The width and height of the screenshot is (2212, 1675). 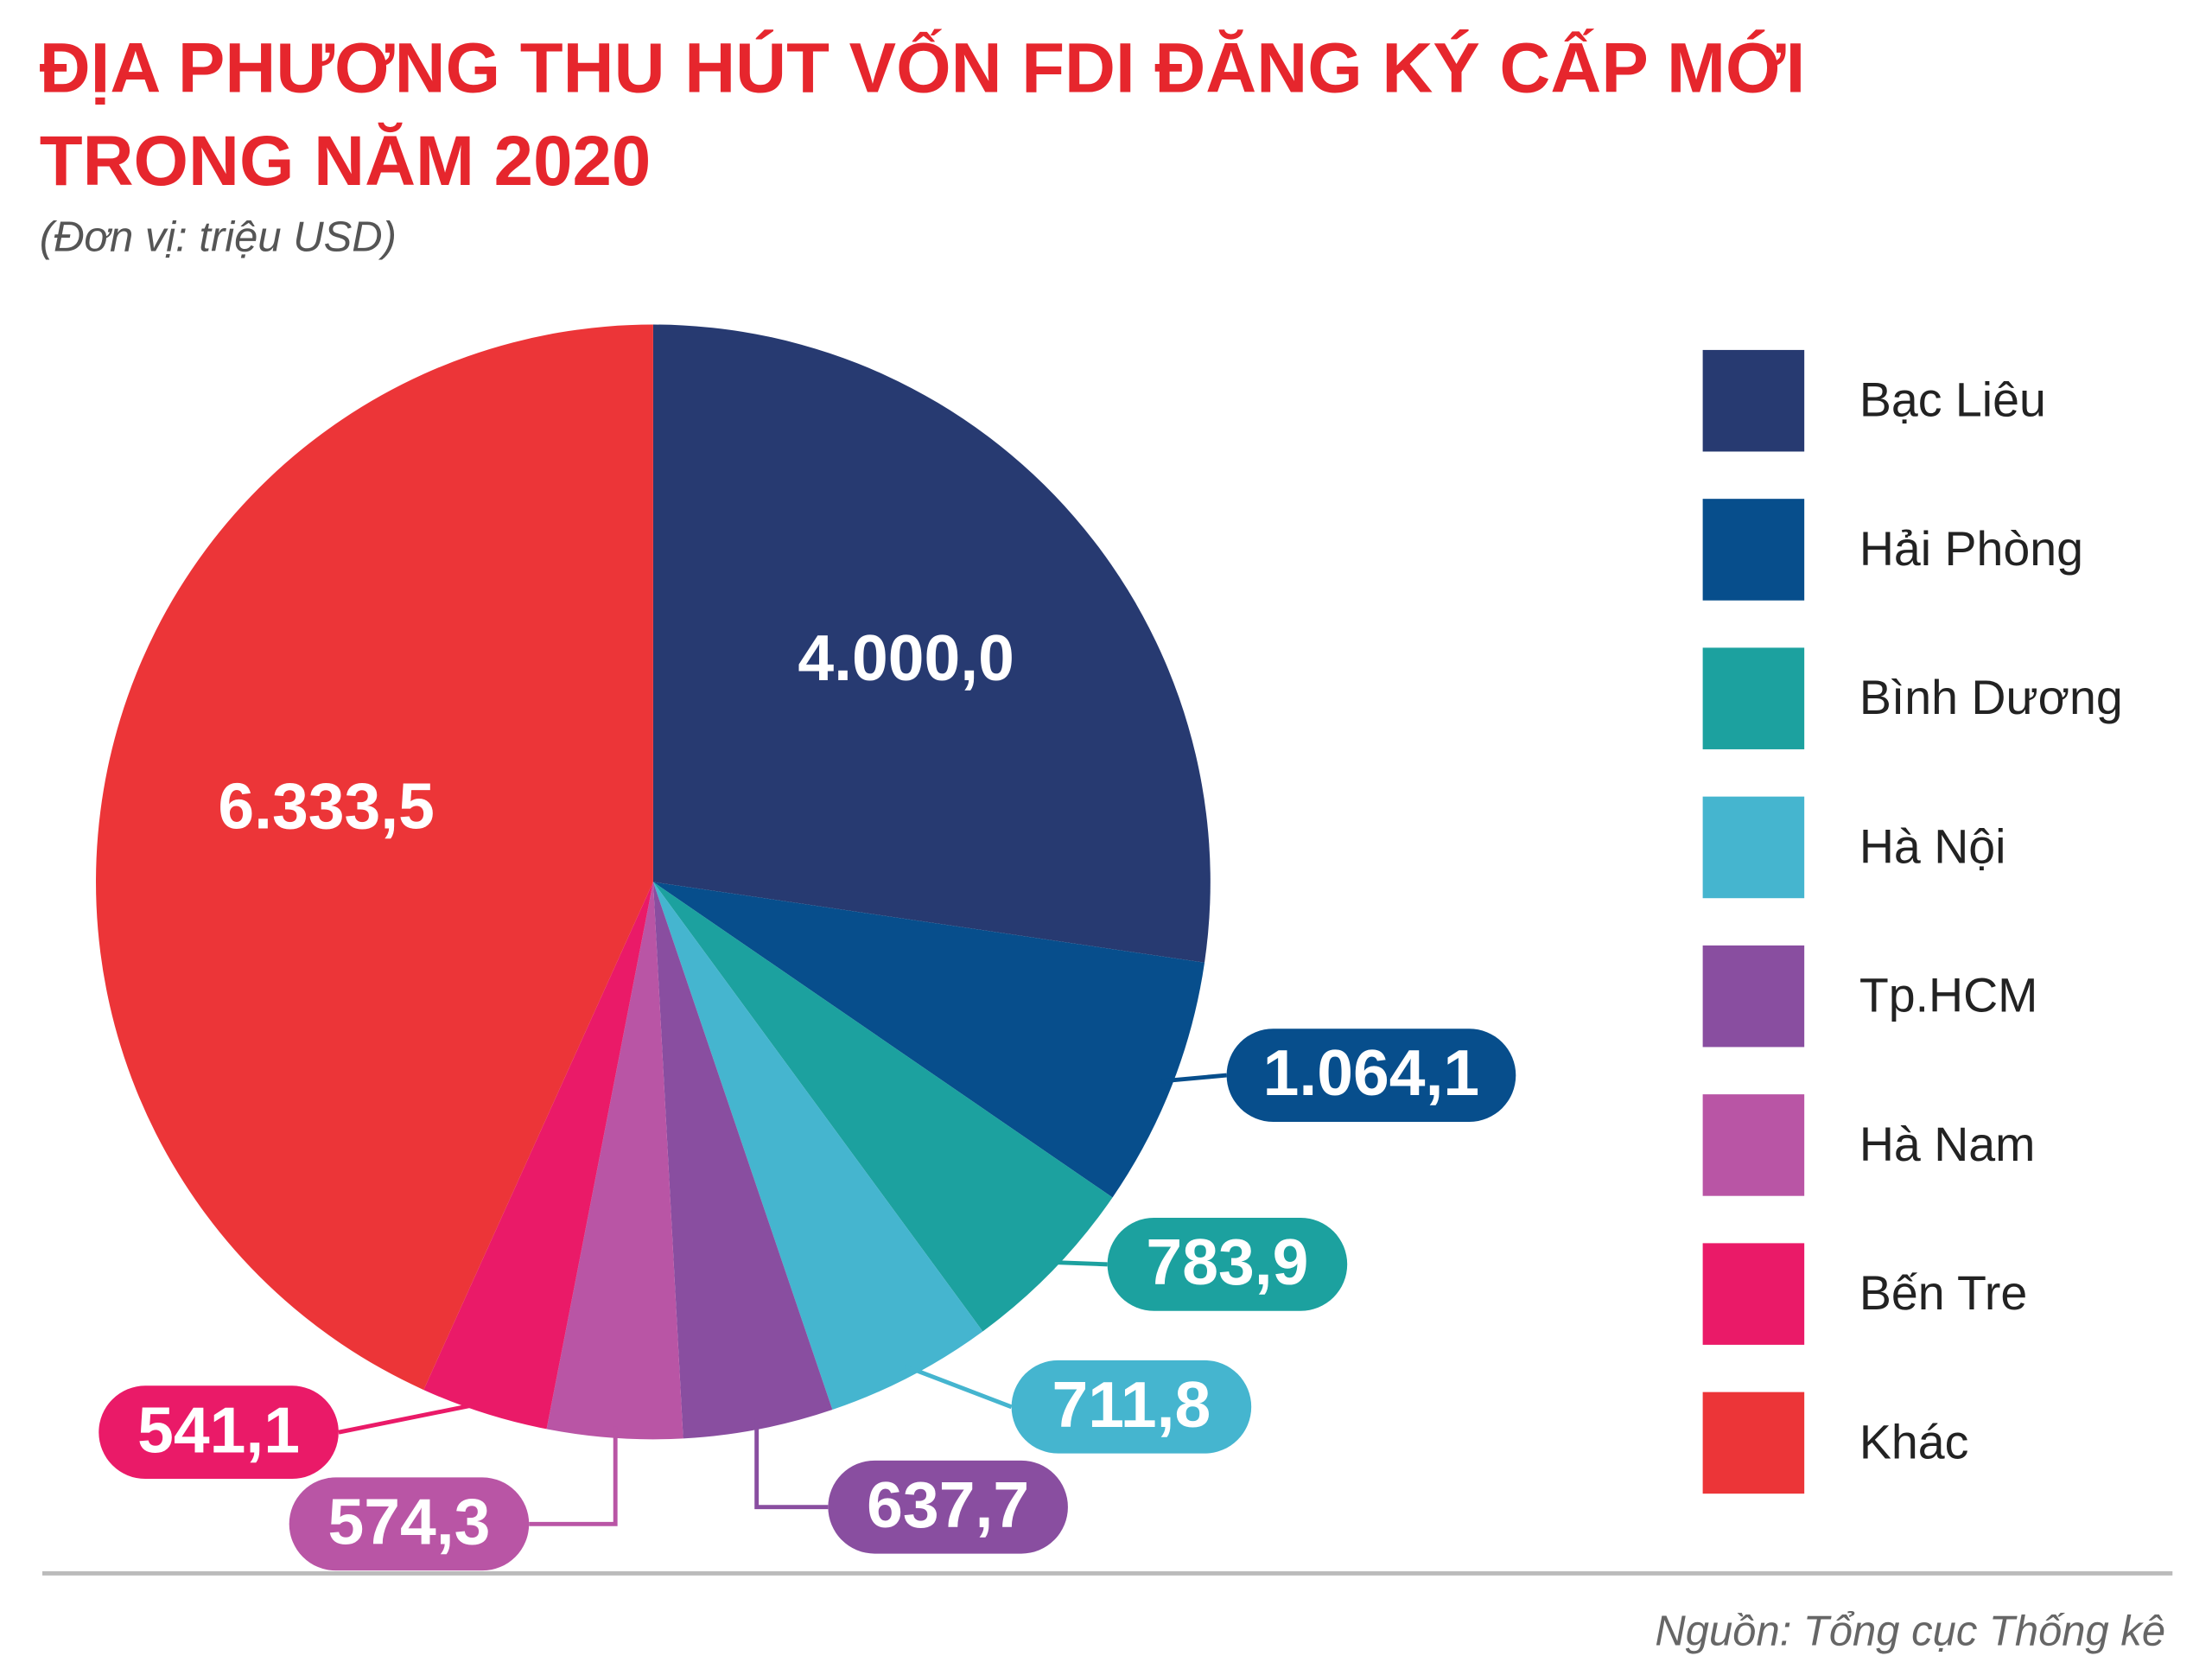 I want to click on data-label: 637,7, so click(x=948, y=1504).